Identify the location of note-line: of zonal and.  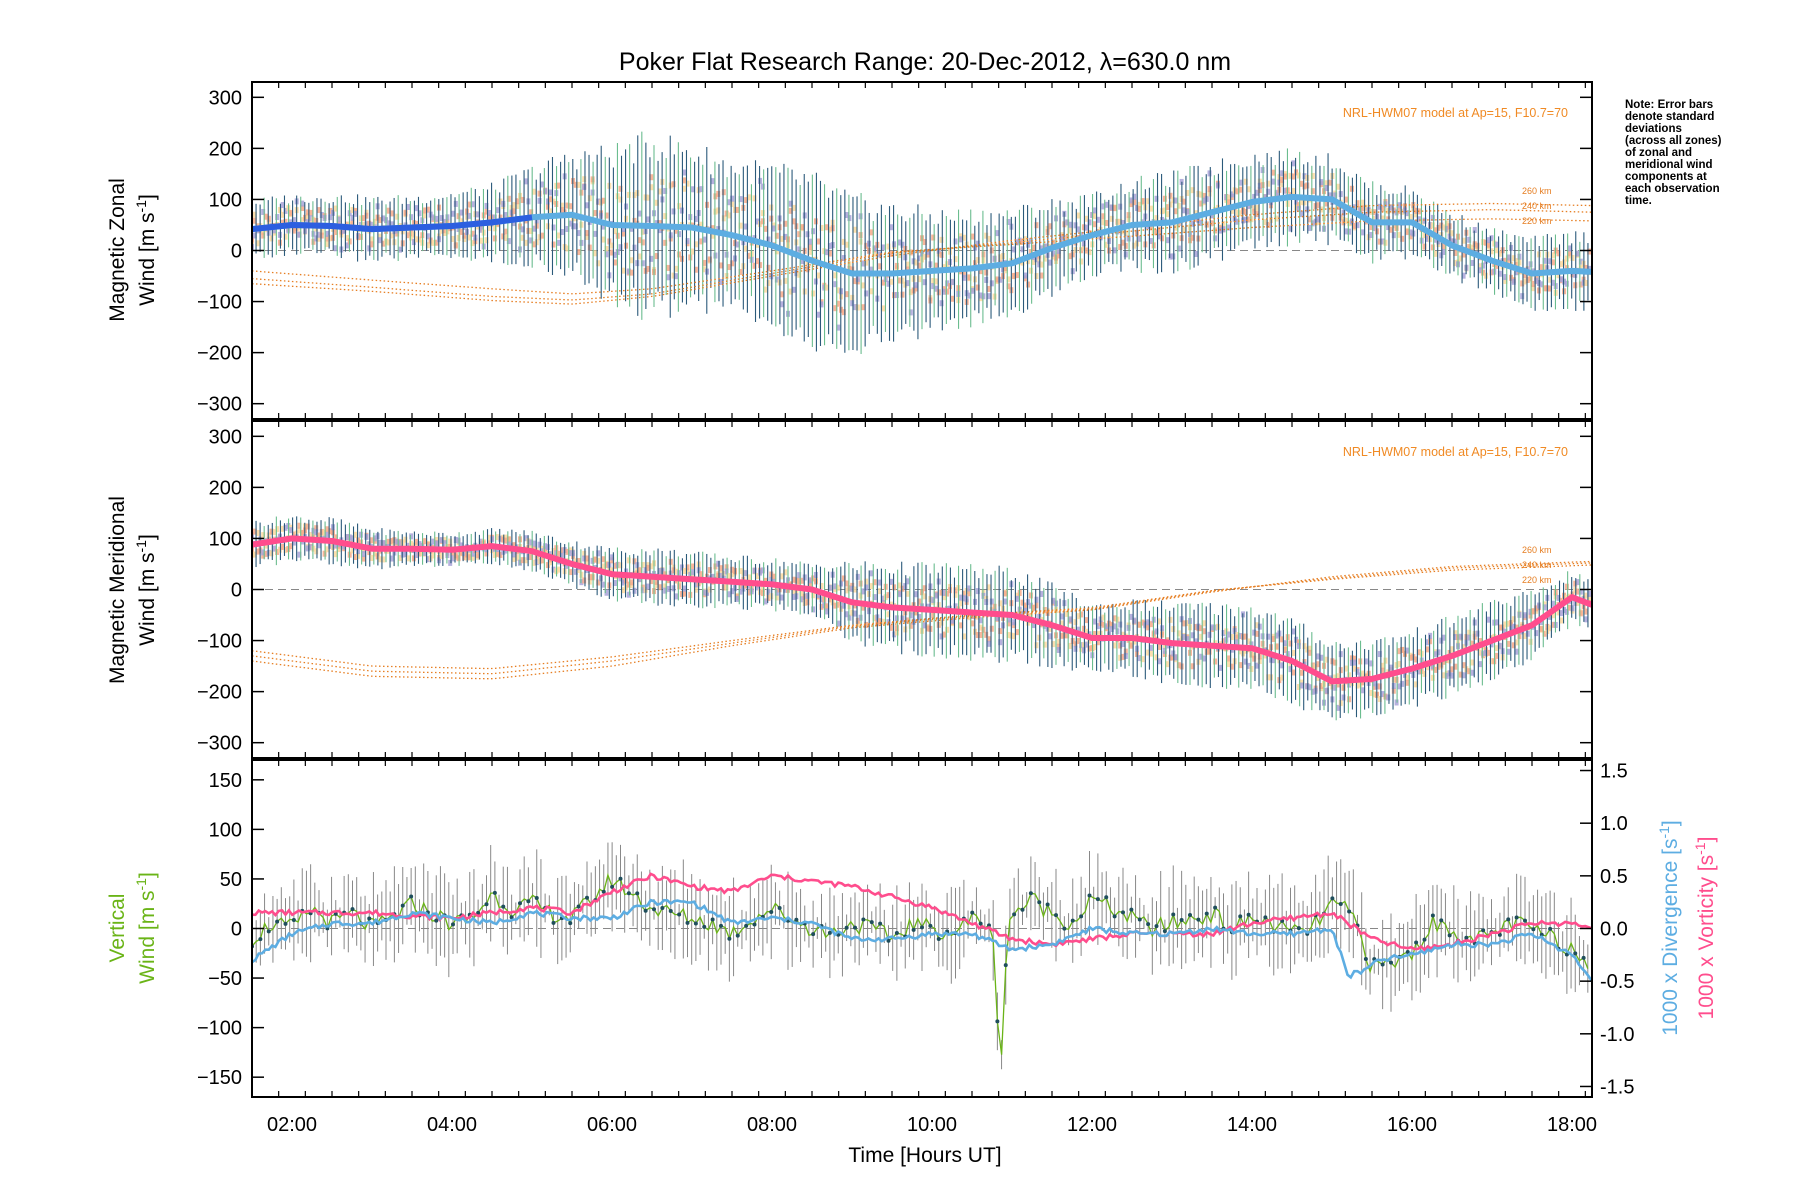
(1658, 153).